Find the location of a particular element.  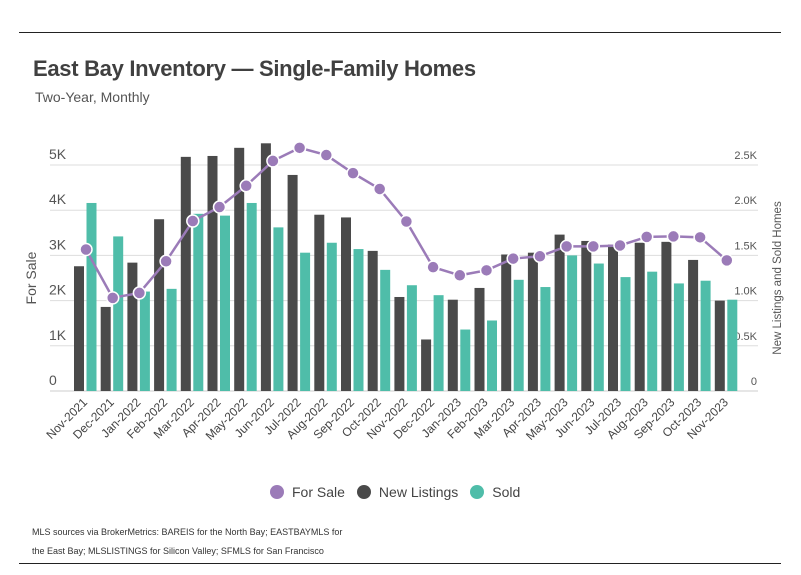

y-tick-label: 3K is located at coordinates (58, 244).